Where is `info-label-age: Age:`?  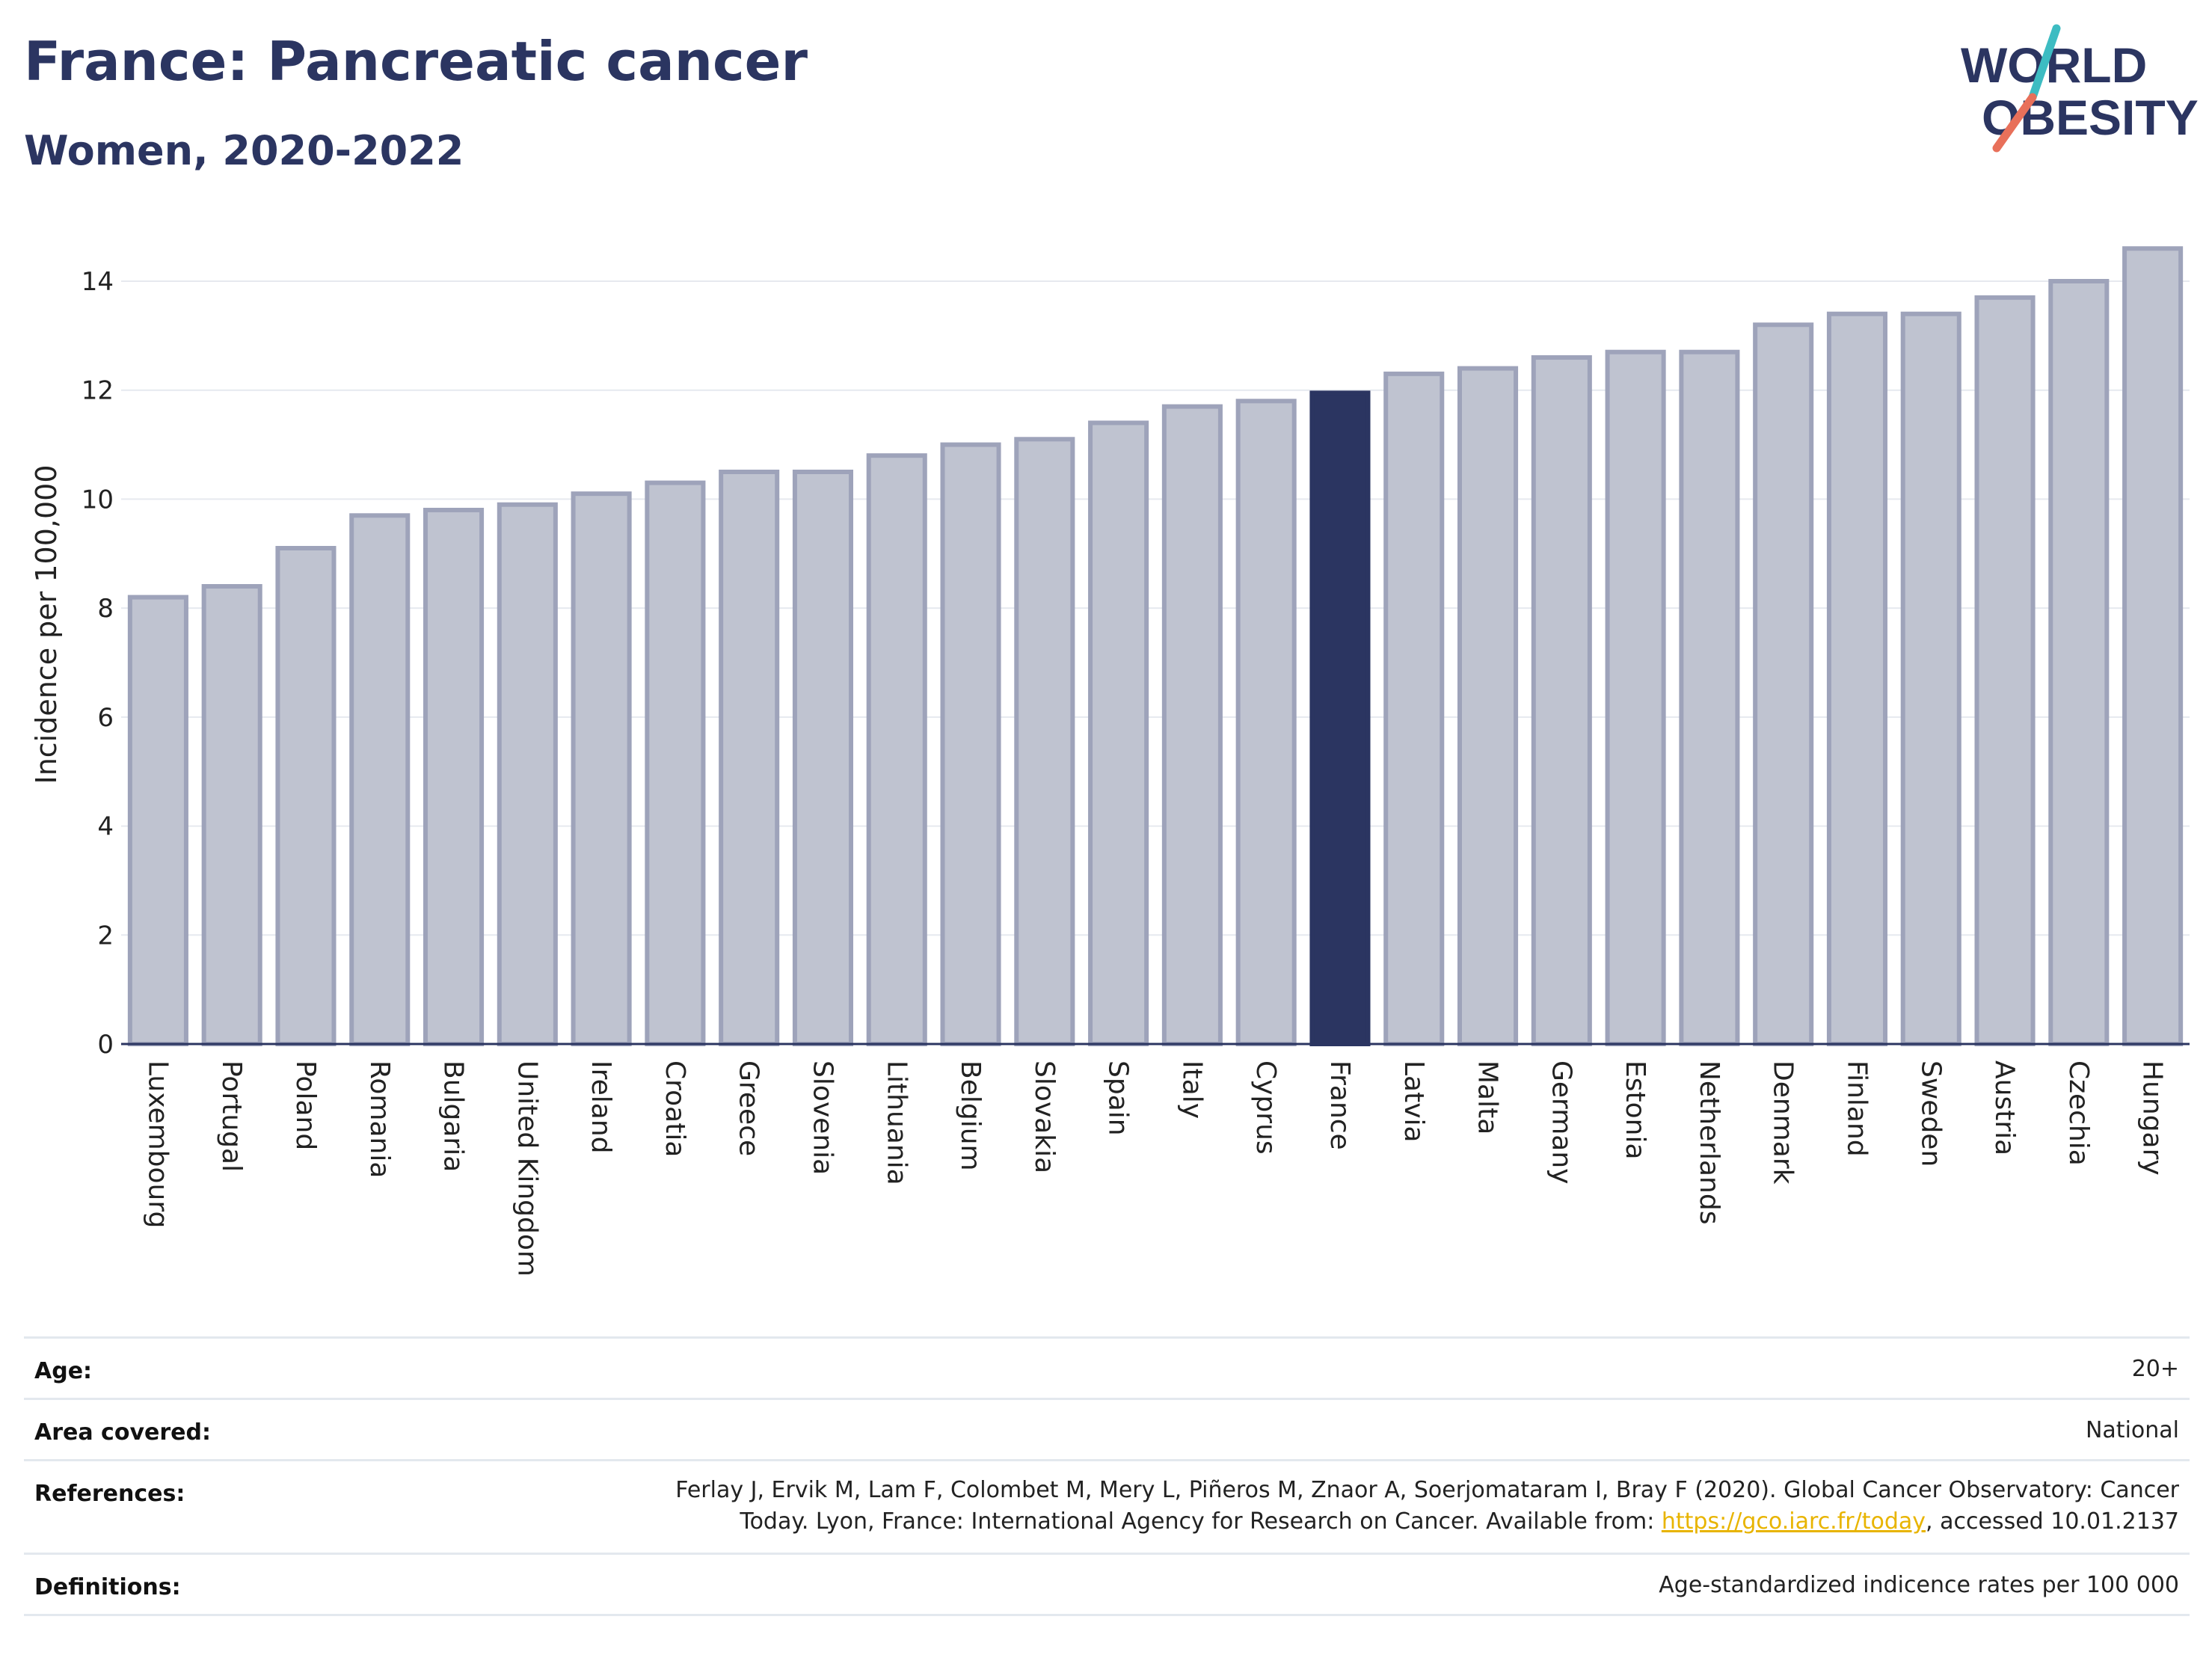
info-label-age: Age: is located at coordinates (63, 1371).